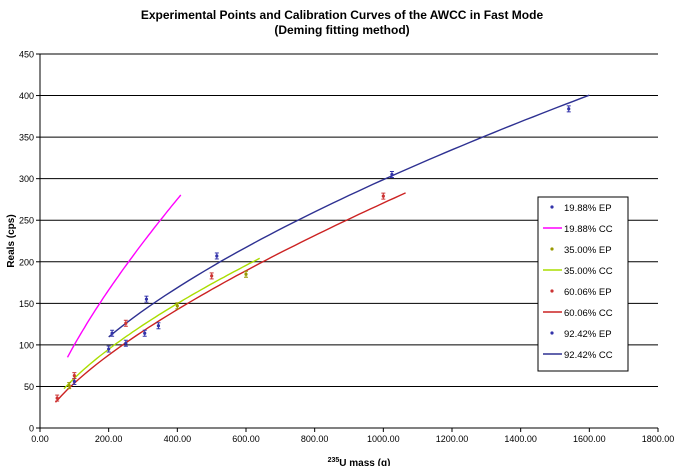  I want to click on y-tick-label: 400, so click(26, 96).